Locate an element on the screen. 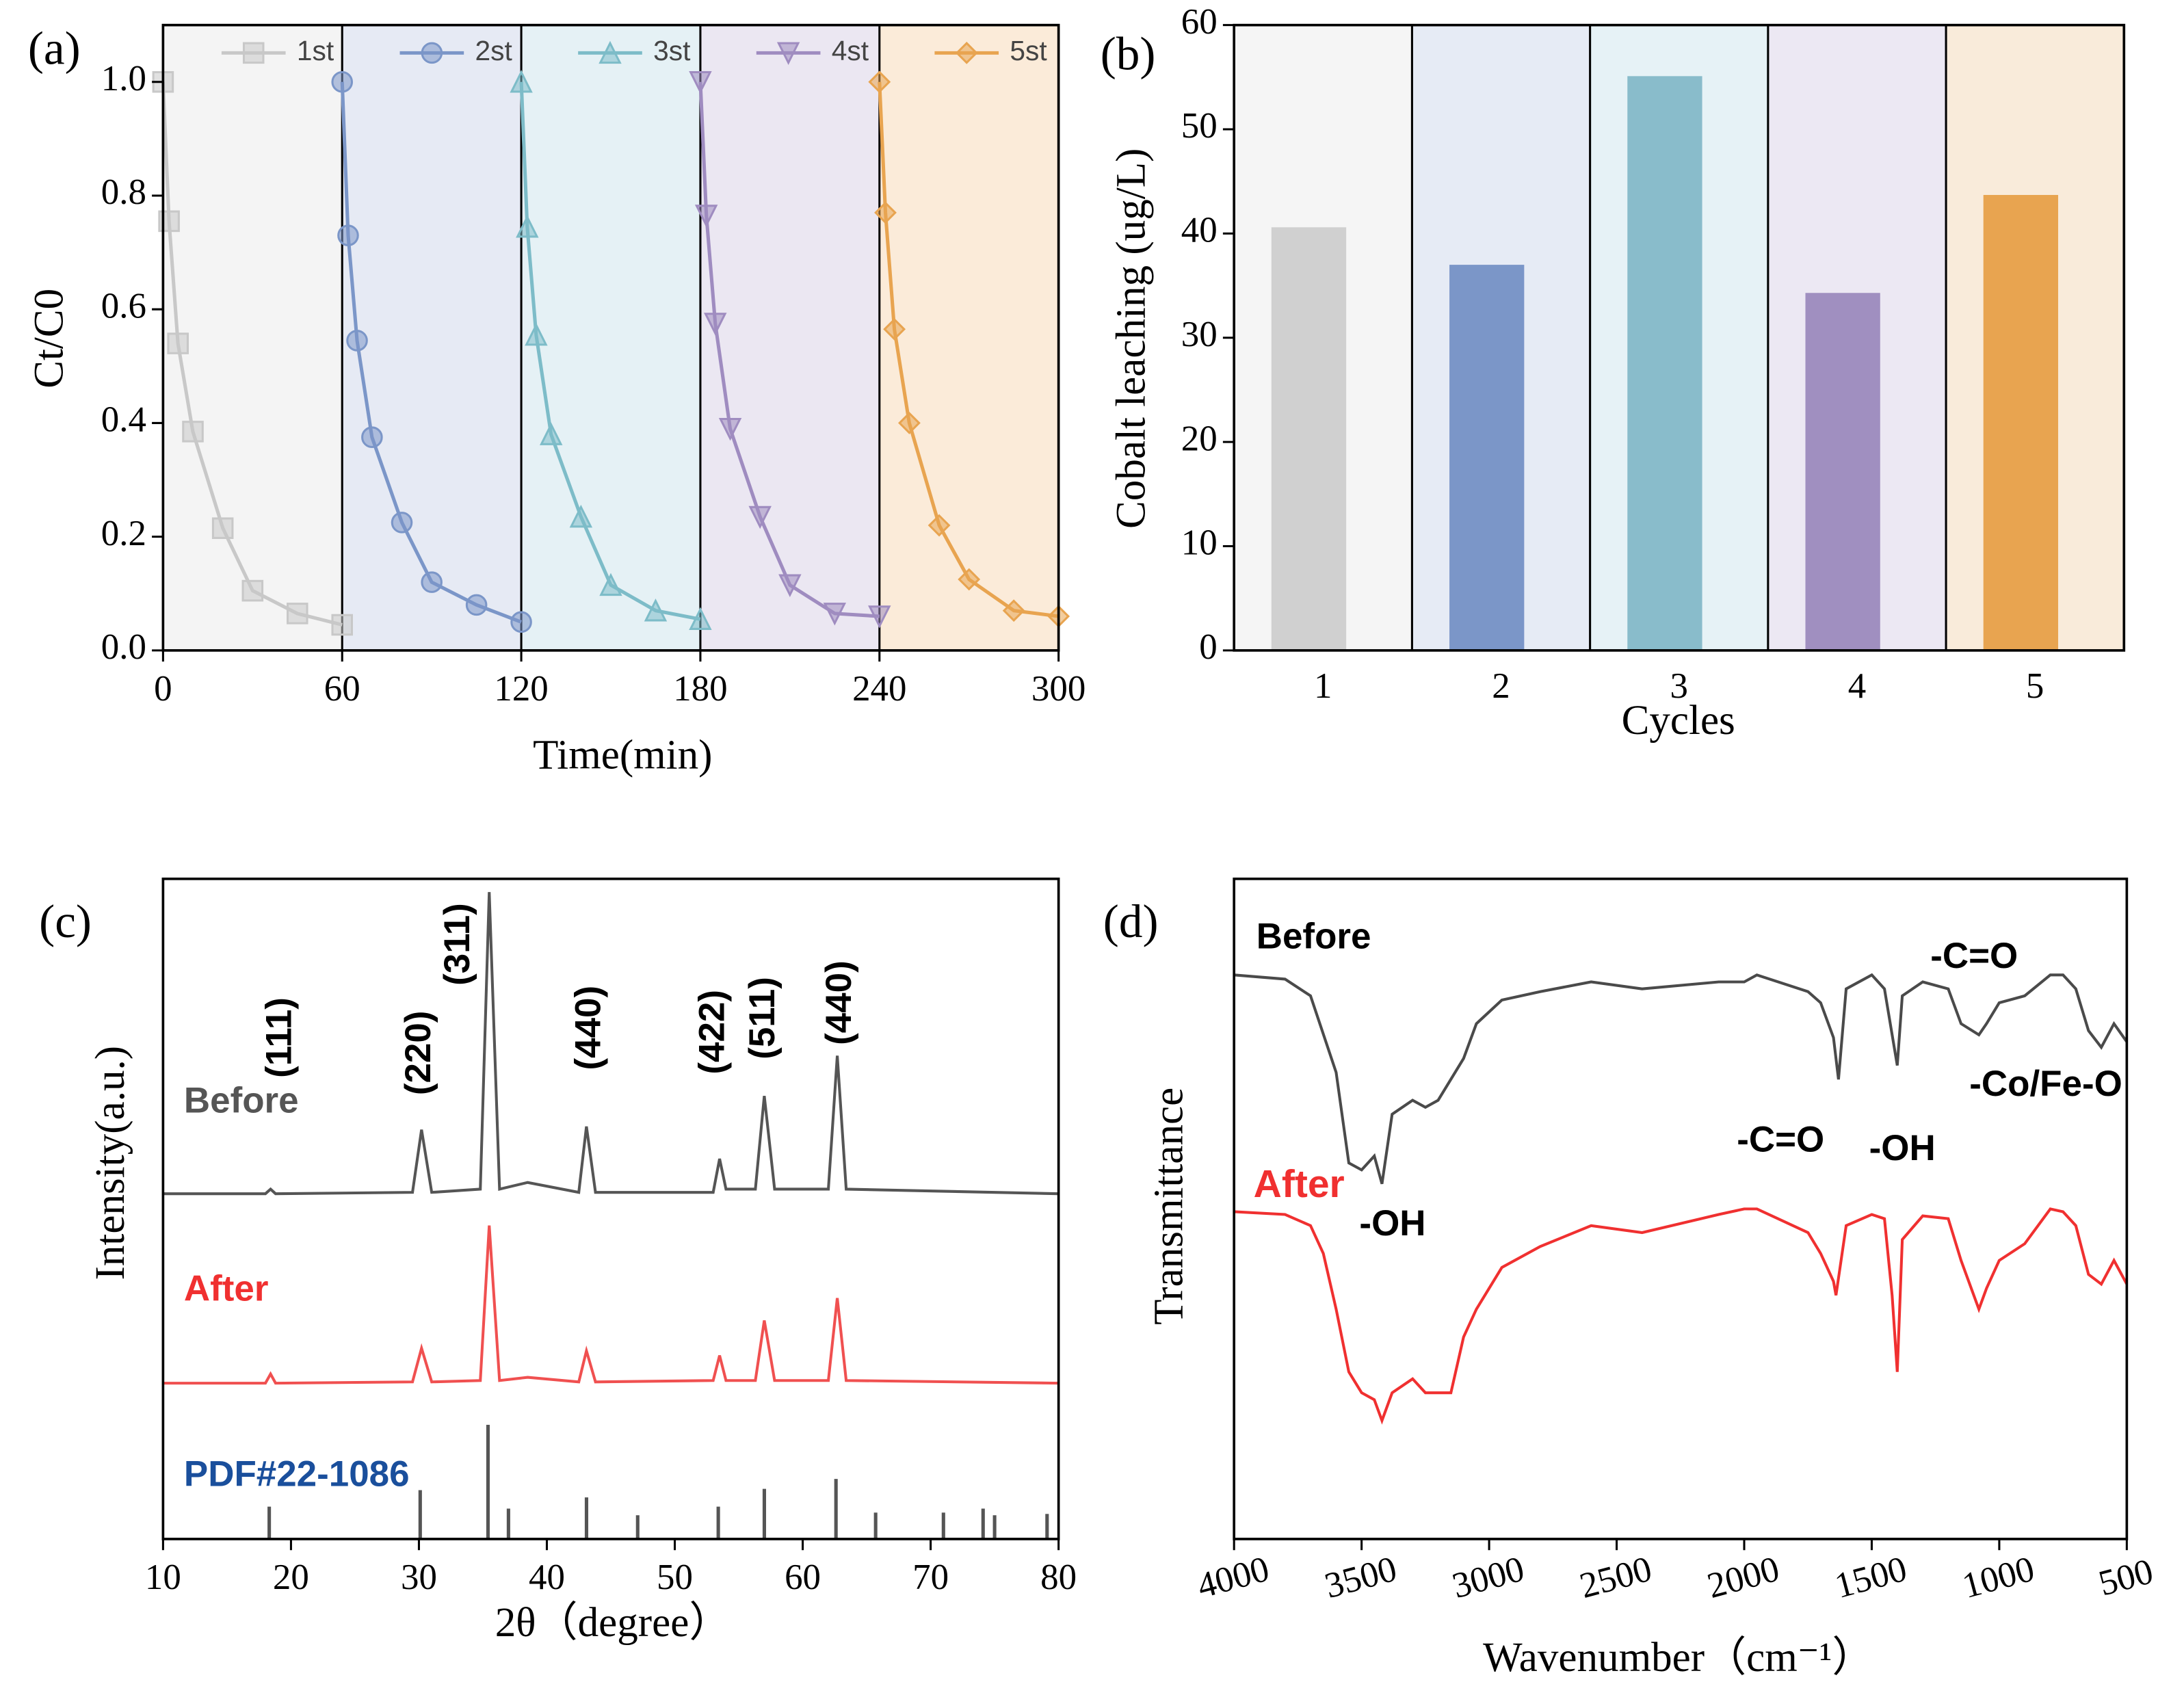  x-tick-label: 20 is located at coordinates (291, 1577).